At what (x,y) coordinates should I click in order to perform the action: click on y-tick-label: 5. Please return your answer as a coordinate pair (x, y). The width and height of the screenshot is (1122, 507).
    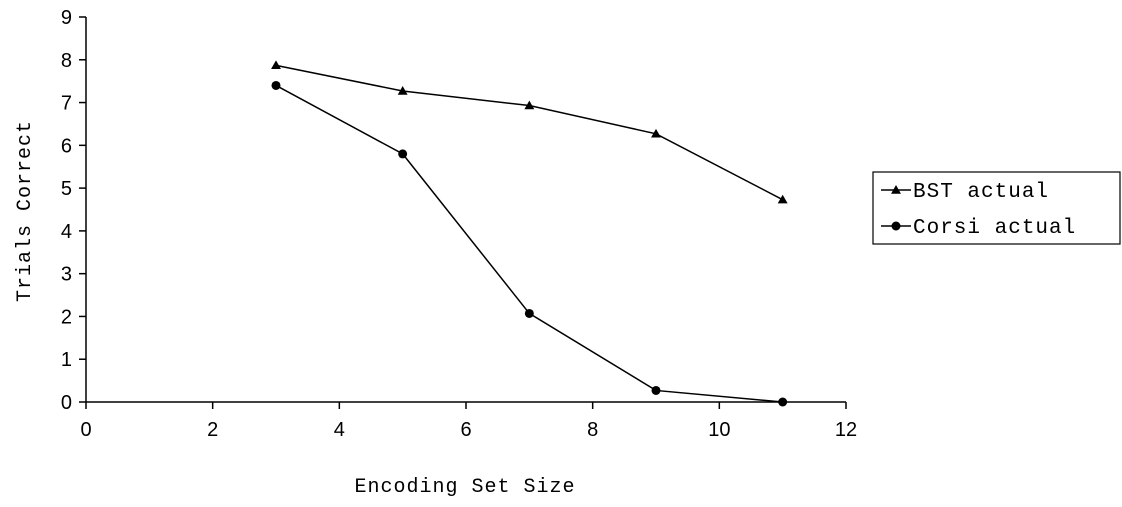
    Looking at the image, I should click on (66, 189).